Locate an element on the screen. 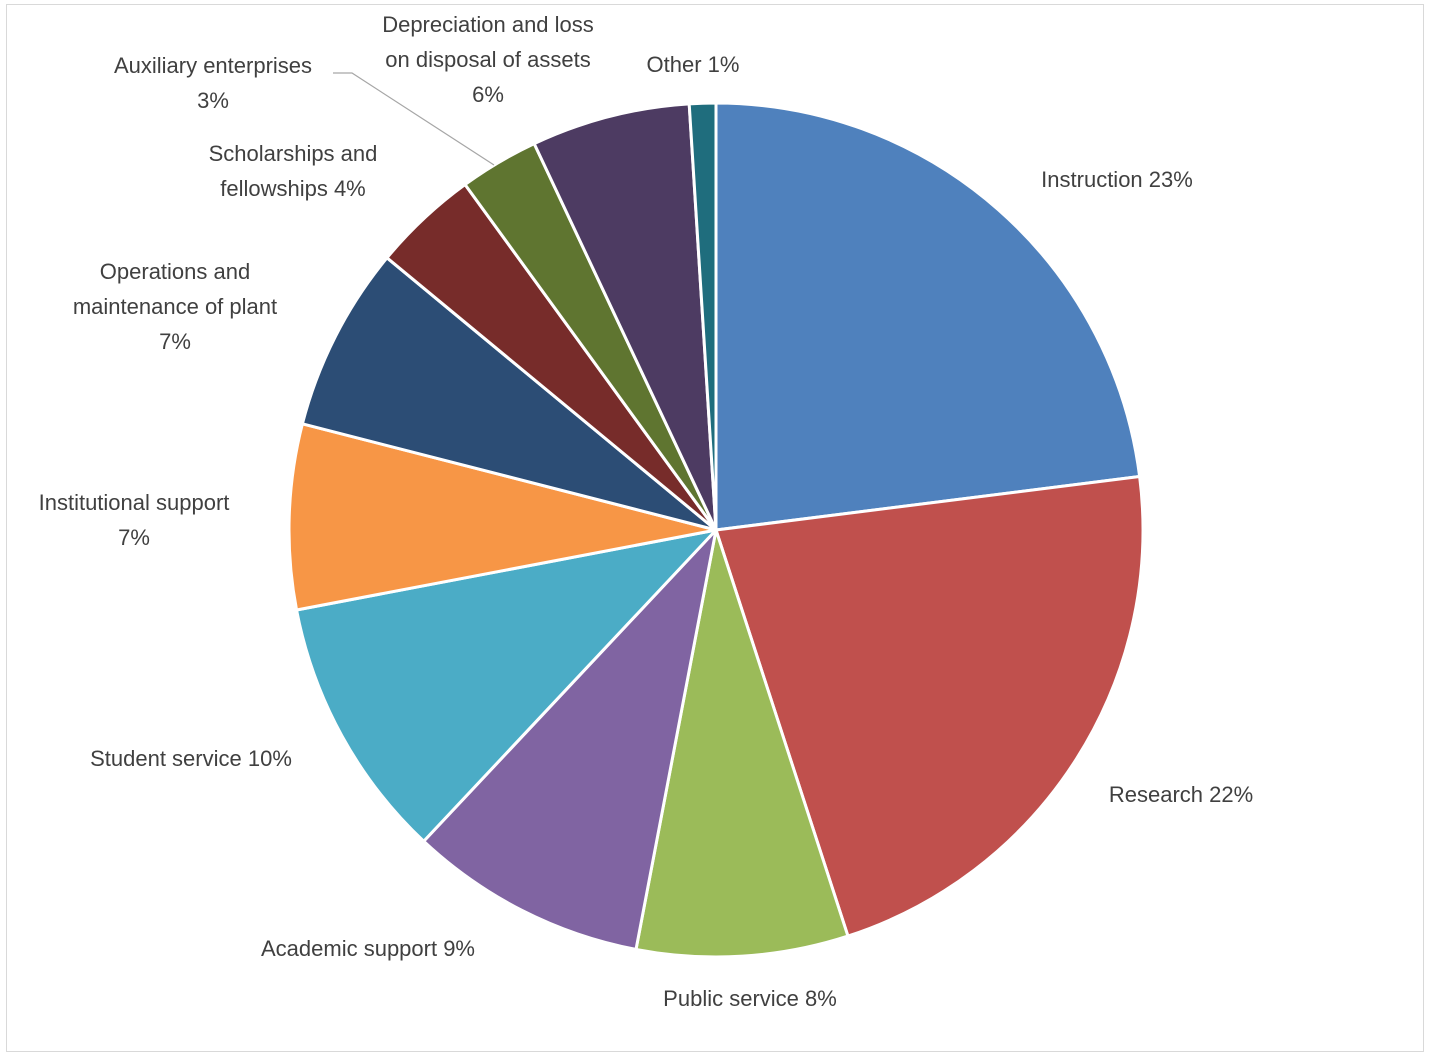  pie-slice-other is located at coordinates (702, 316).